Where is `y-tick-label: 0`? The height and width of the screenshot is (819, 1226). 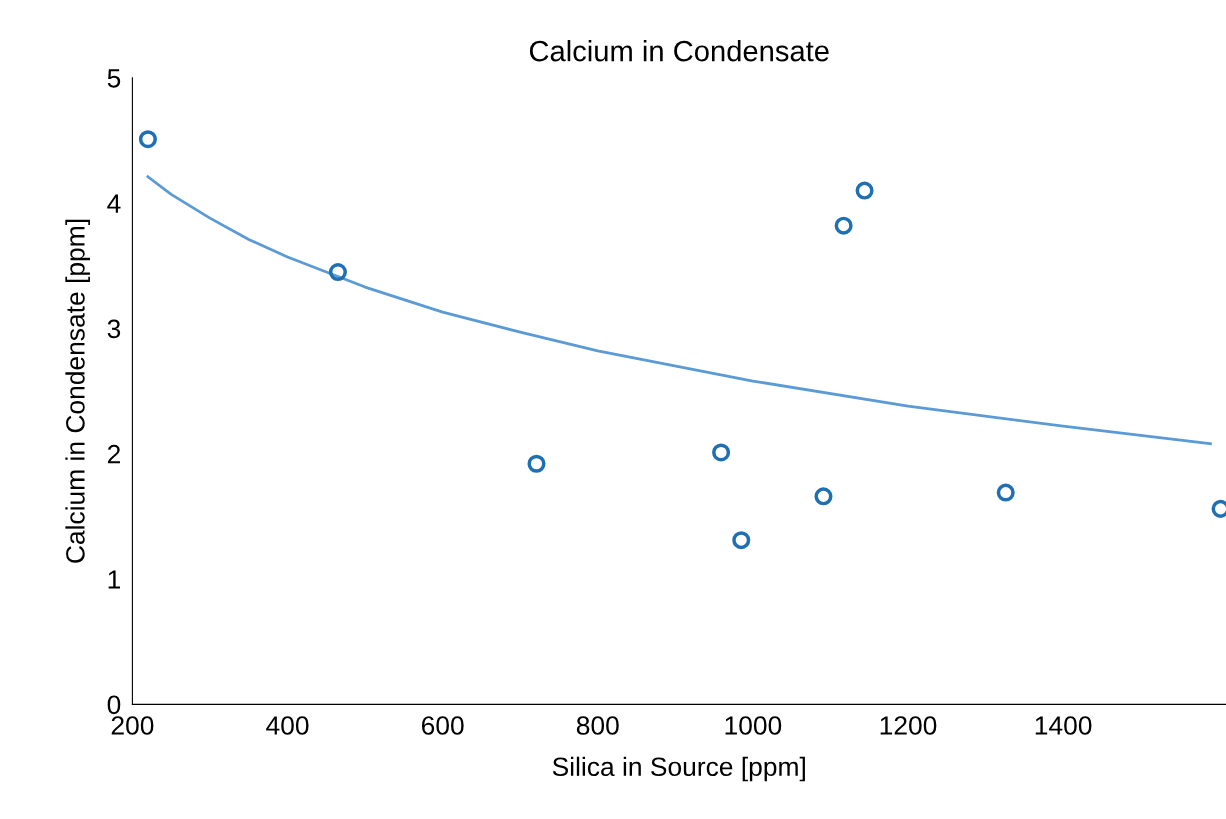
y-tick-label: 0 is located at coordinates (114, 705).